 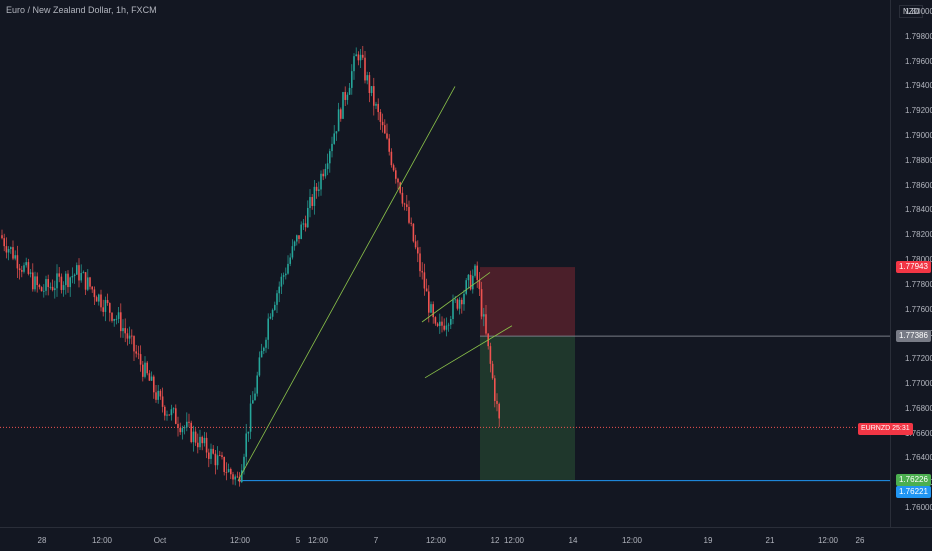 I want to click on price-tick: 1.77800, so click(x=918, y=284).